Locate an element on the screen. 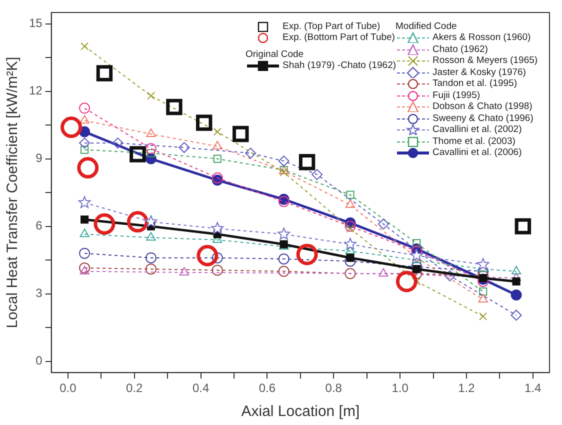  y-tick-label: 9 is located at coordinates (39, 158).